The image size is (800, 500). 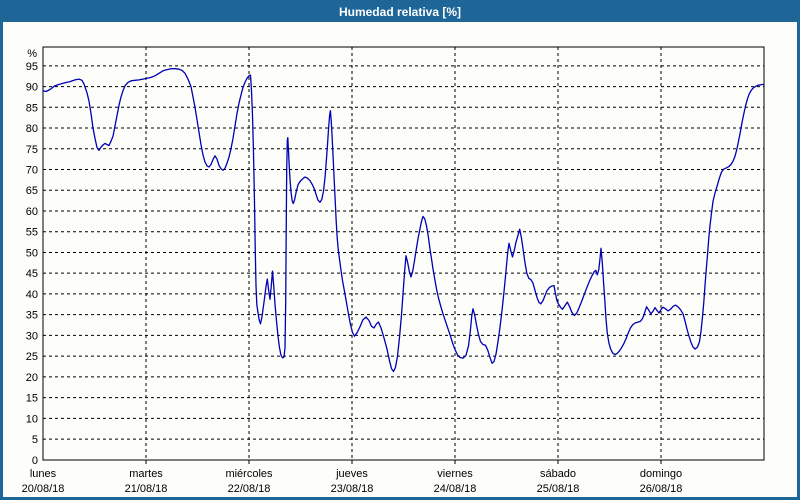 What do you see at coordinates (32, 67) in the screenshot?
I see `y-tick-label: 95` at bounding box center [32, 67].